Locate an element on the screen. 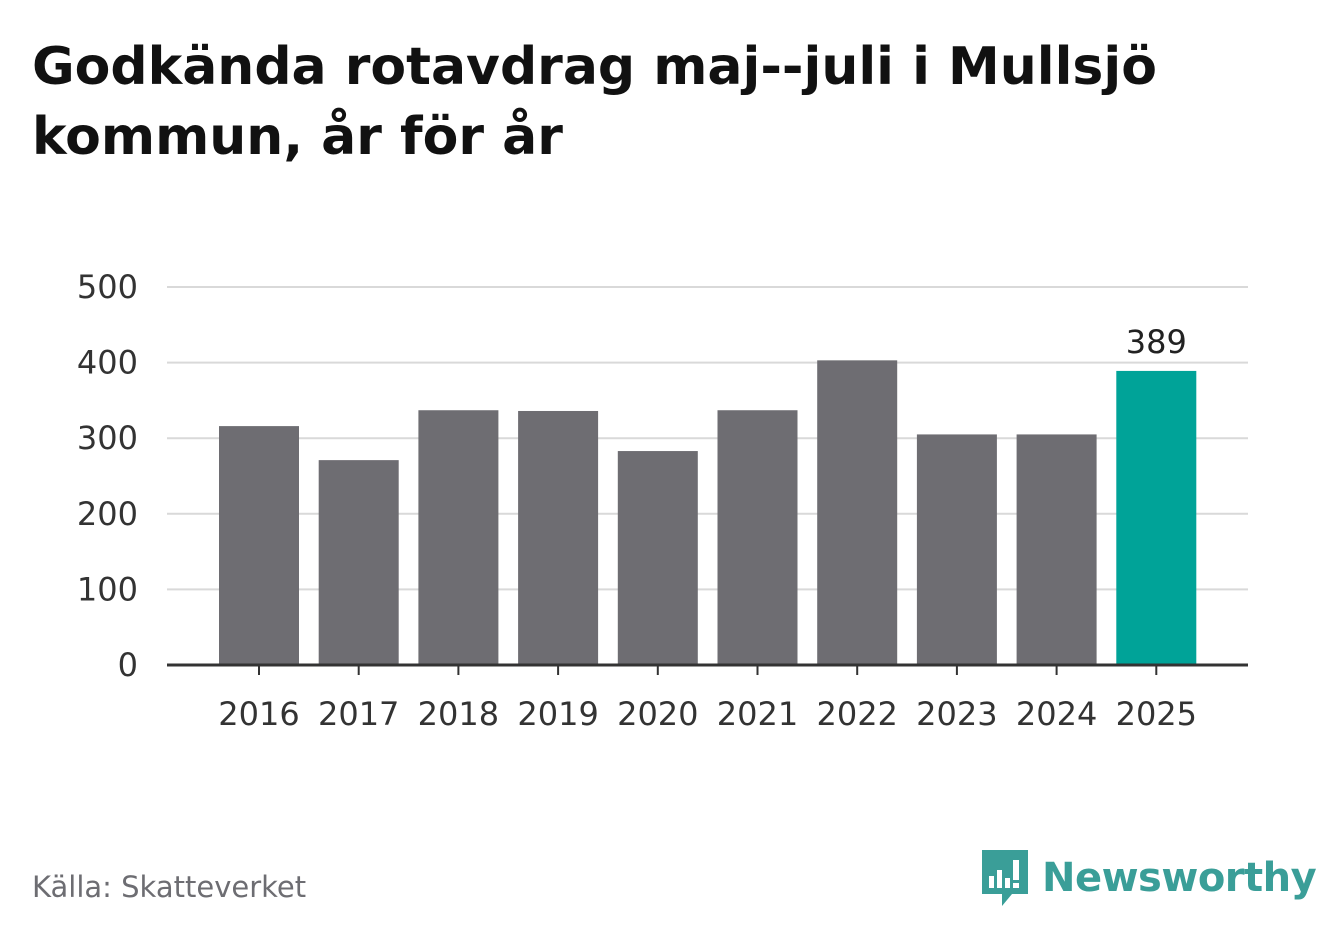 This screenshot has width=1322, height=939. brand-logo: Newsworthy is located at coordinates (1148, 878).